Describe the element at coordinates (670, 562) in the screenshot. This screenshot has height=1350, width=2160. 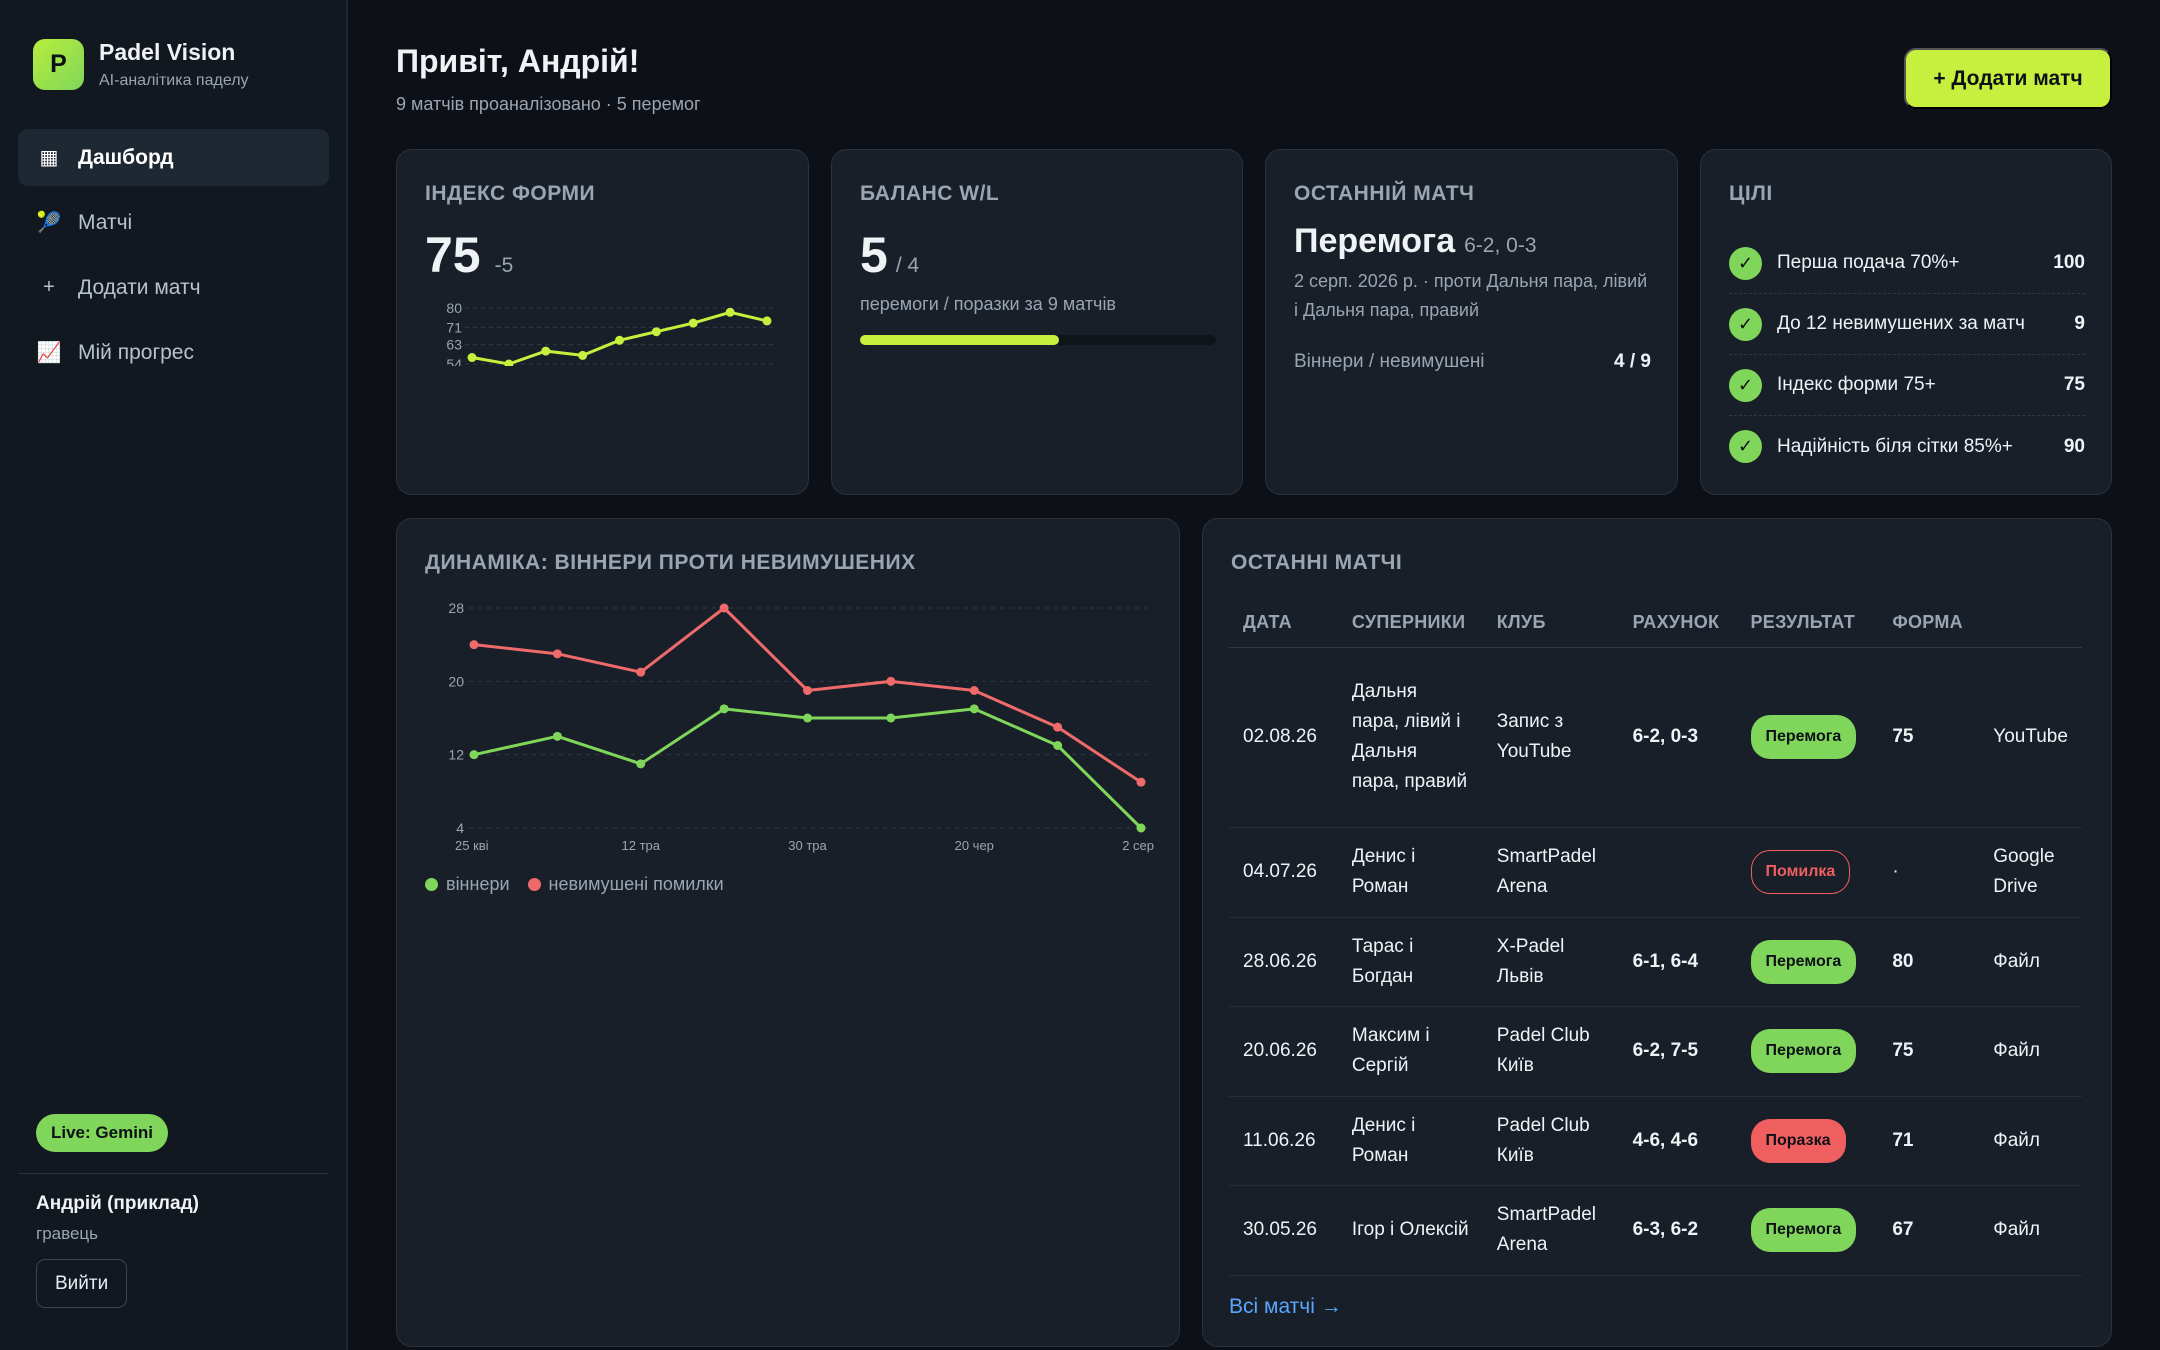
I see `chart-title: ДИНАМІКА: ВІННЕРИ ПРОТИ НЕВИМУШЕНИХ` at that location.